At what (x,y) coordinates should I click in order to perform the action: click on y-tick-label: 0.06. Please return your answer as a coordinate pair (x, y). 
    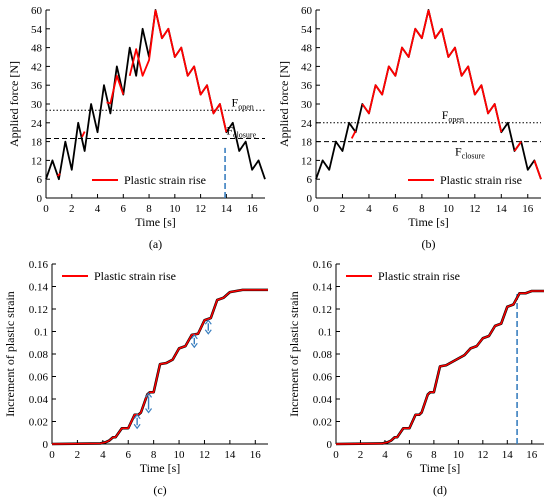
    Looking at the image, I should click on (323, 378).